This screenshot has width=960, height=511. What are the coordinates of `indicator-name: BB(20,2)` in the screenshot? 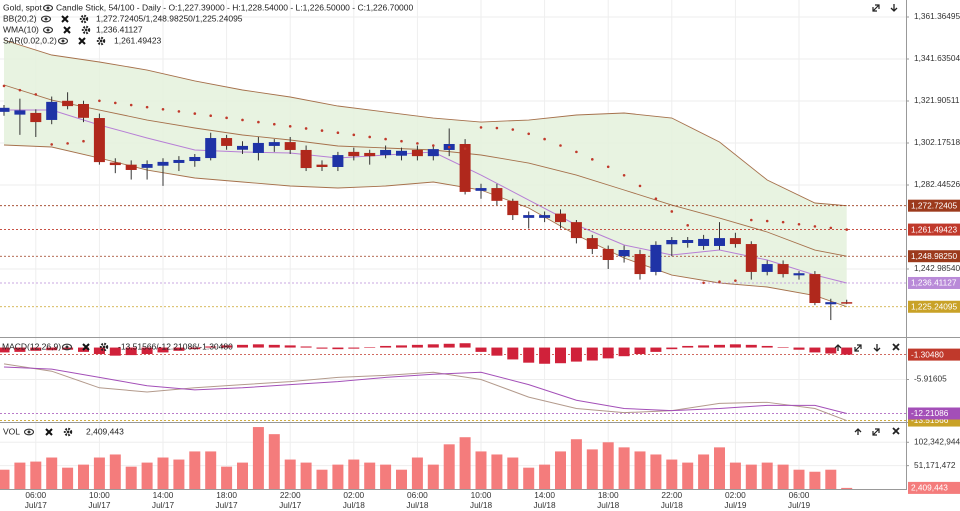 It's located at (20, 18).